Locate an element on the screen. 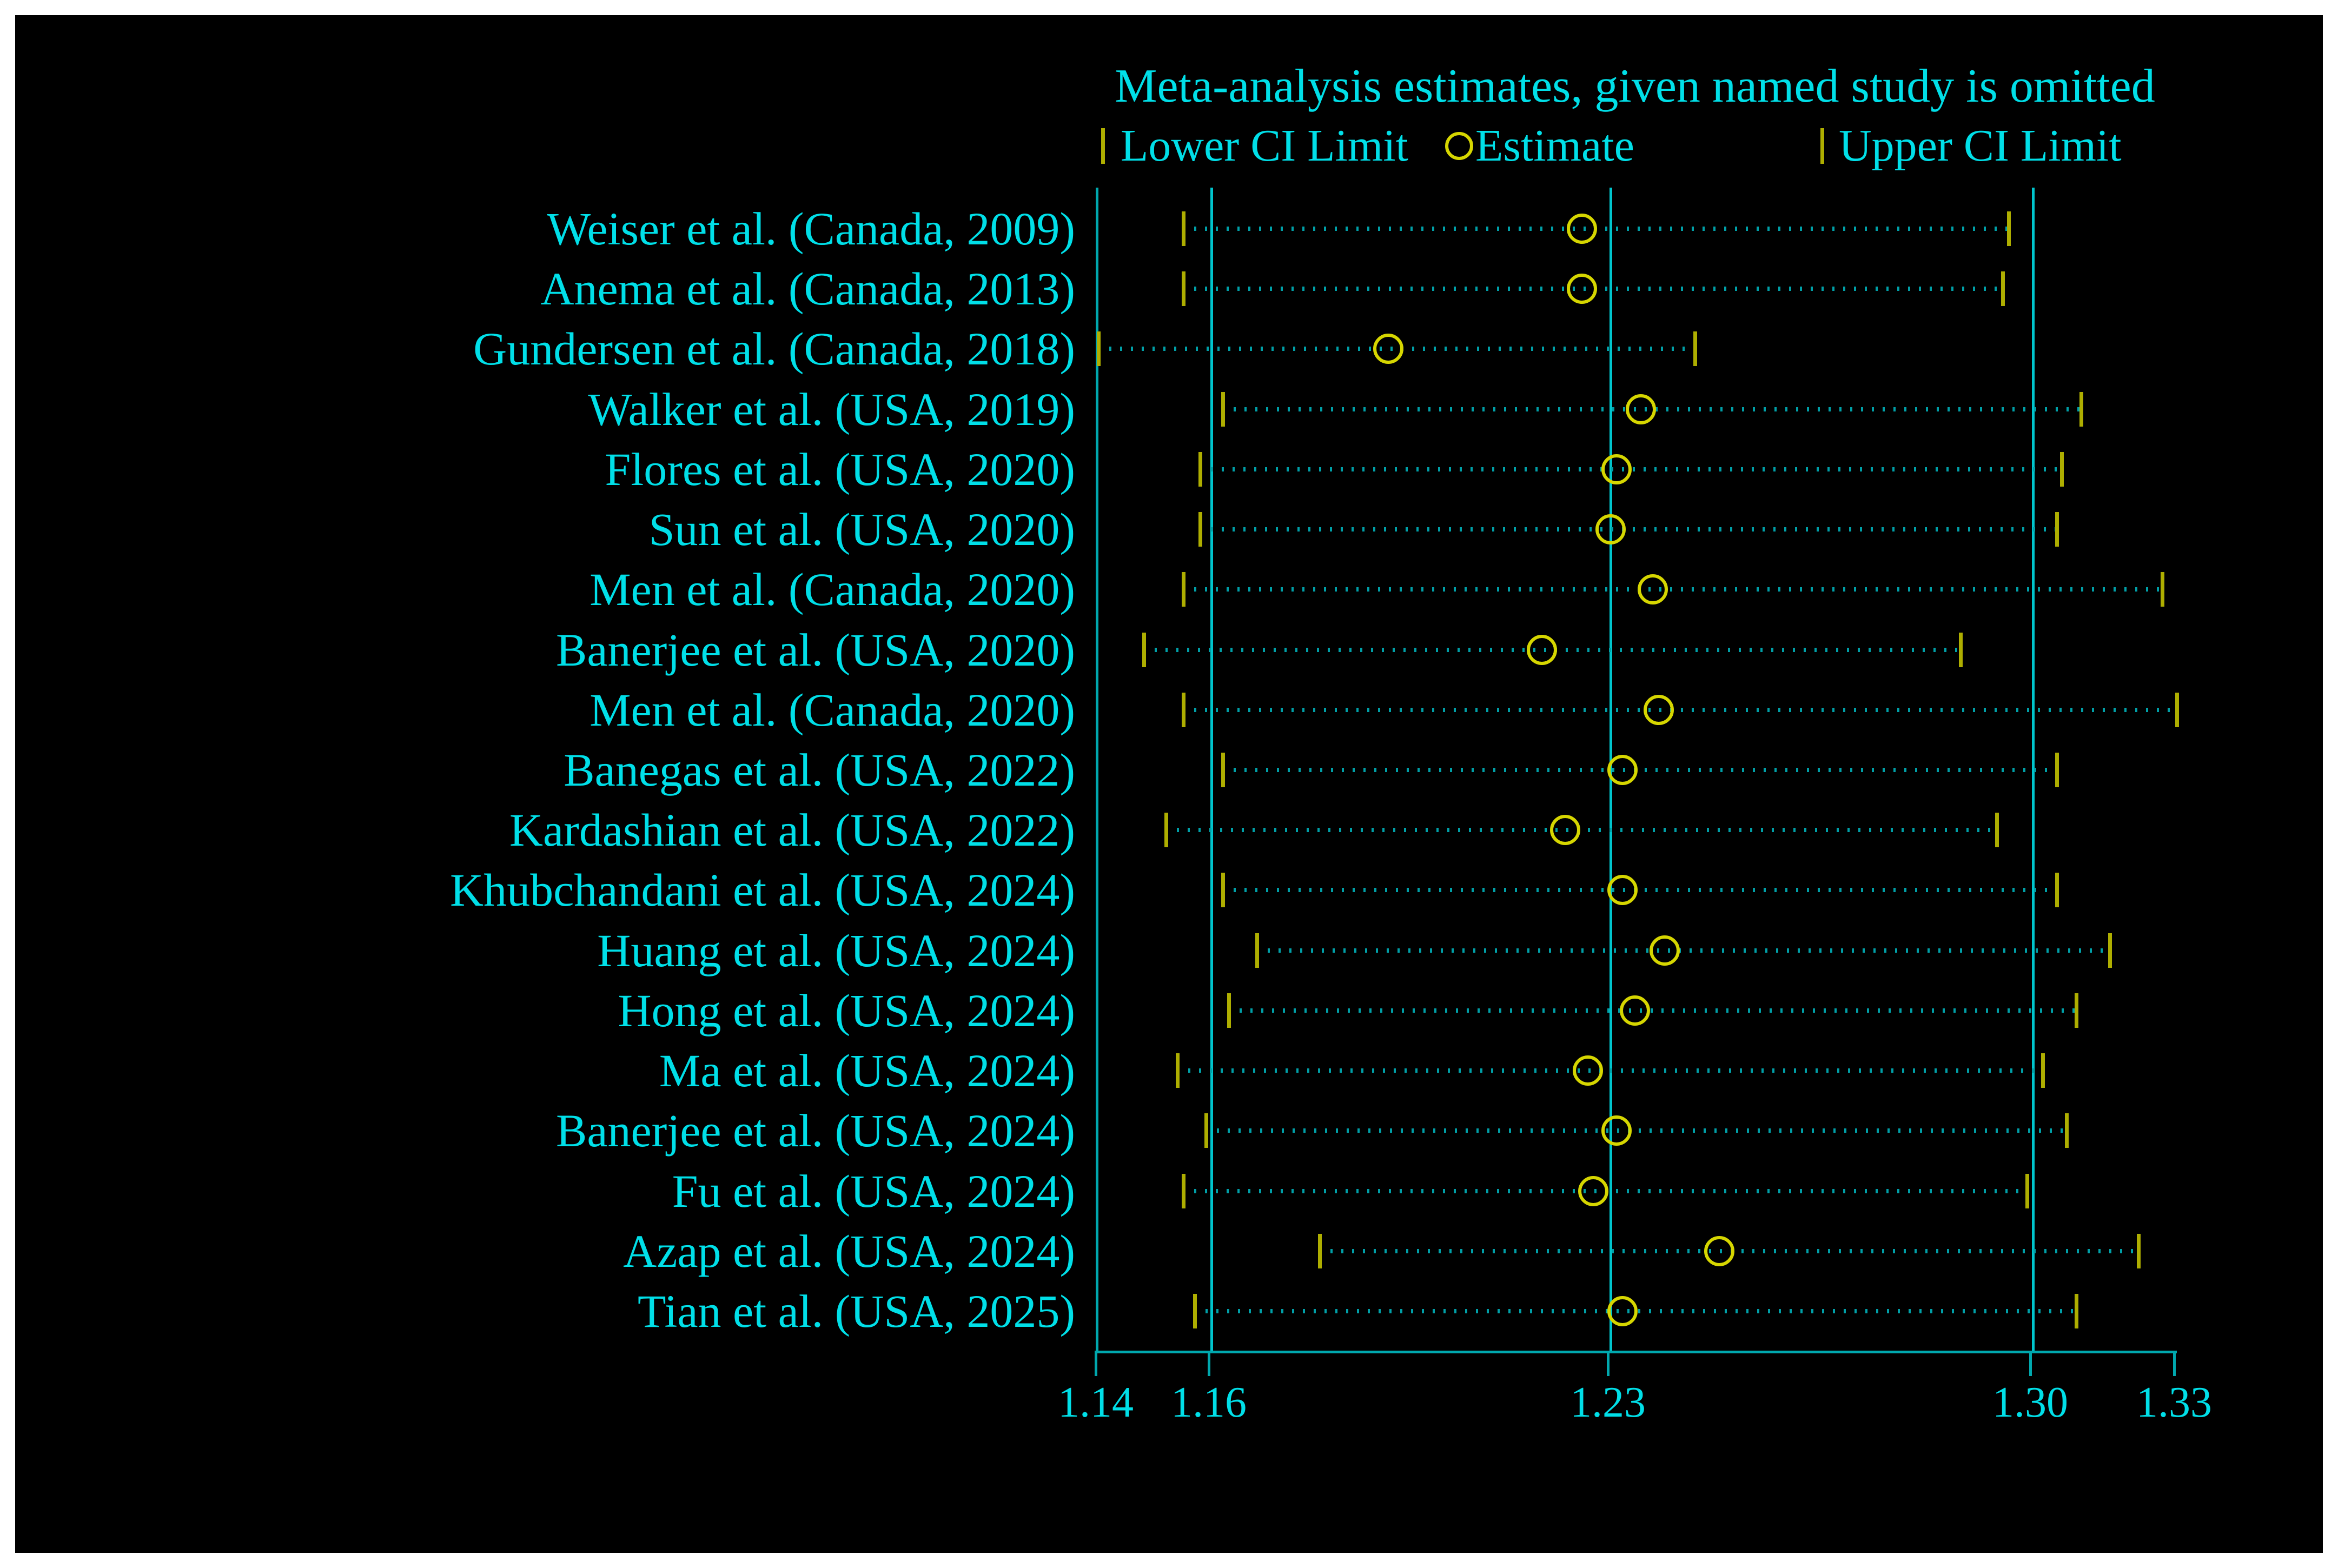  study-label: Anema et al. (Canada, 2013) is located at coordinates (807, 289).